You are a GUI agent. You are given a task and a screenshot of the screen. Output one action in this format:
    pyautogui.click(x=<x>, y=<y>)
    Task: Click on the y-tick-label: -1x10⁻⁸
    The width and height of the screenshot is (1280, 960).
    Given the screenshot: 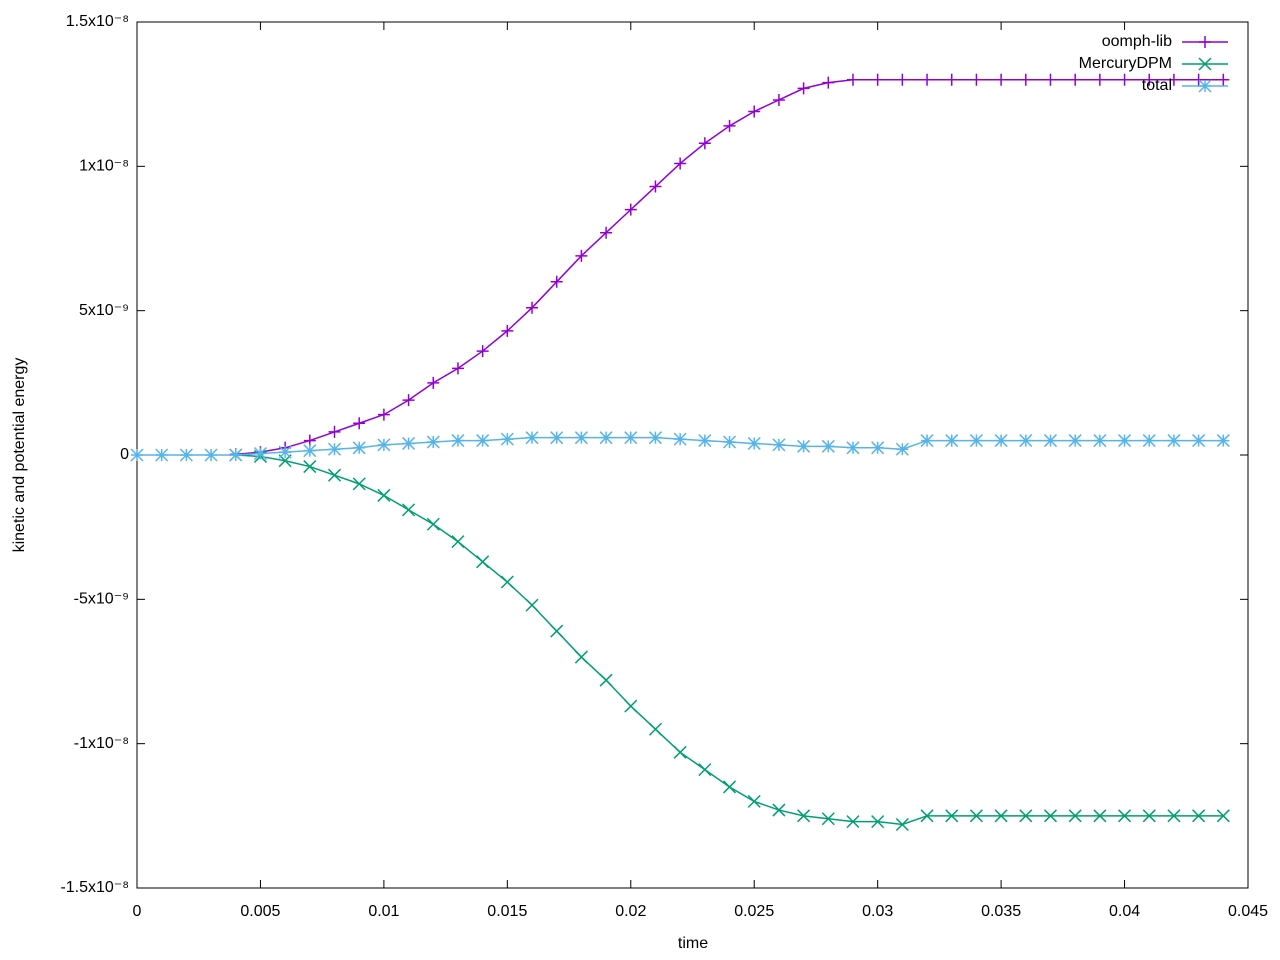 What is the action you would take?
    pyautogui.click(x=101, y=743)
    